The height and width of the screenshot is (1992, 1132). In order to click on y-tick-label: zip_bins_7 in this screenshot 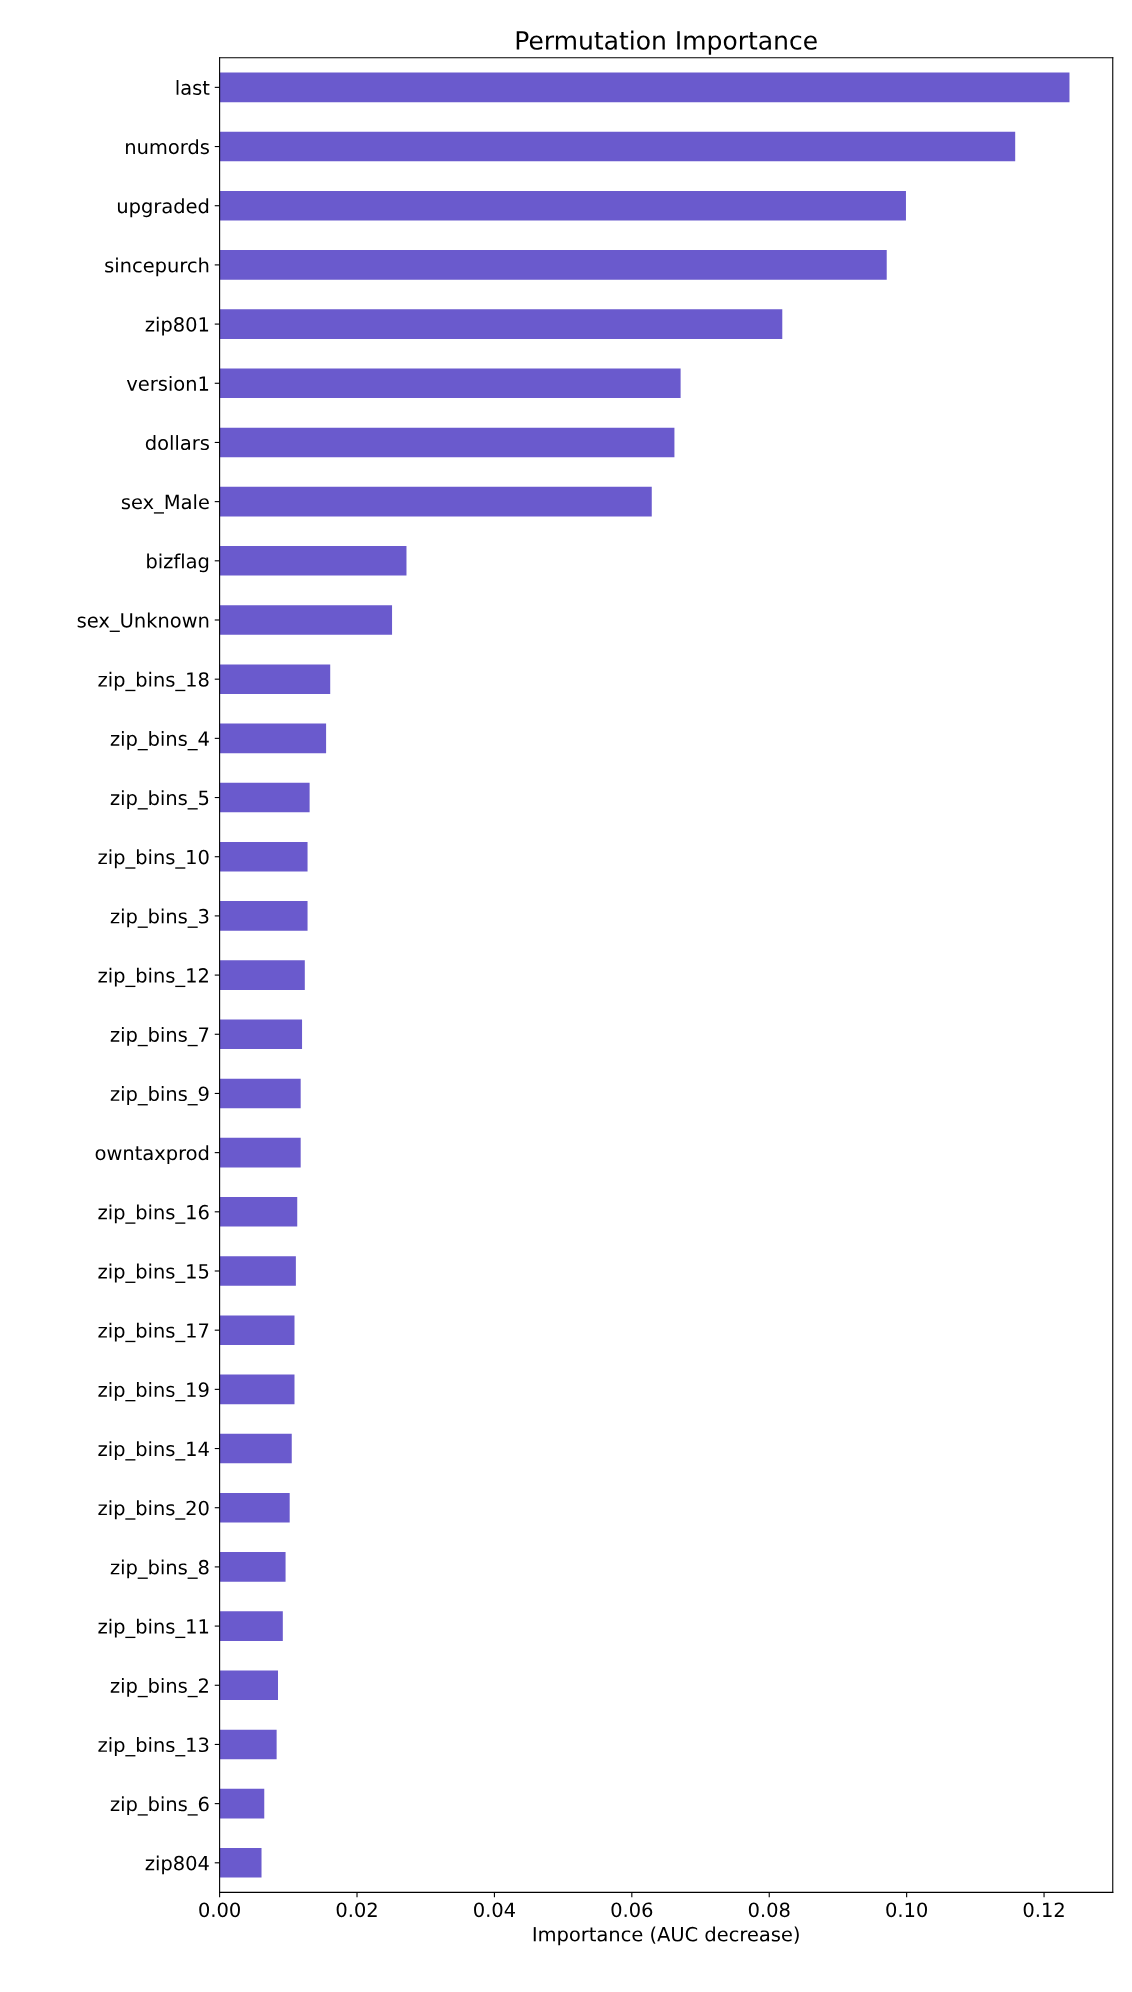, I will do `click(159, 1036)`.